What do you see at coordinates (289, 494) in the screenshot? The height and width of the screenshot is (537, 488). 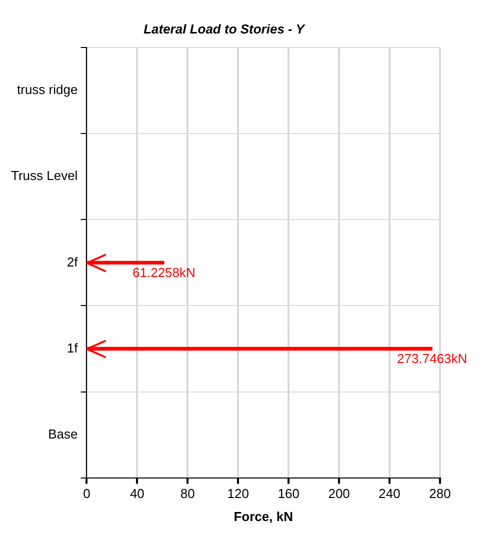 I see `x-tick-label: 160` at bounding box center [289, 494].